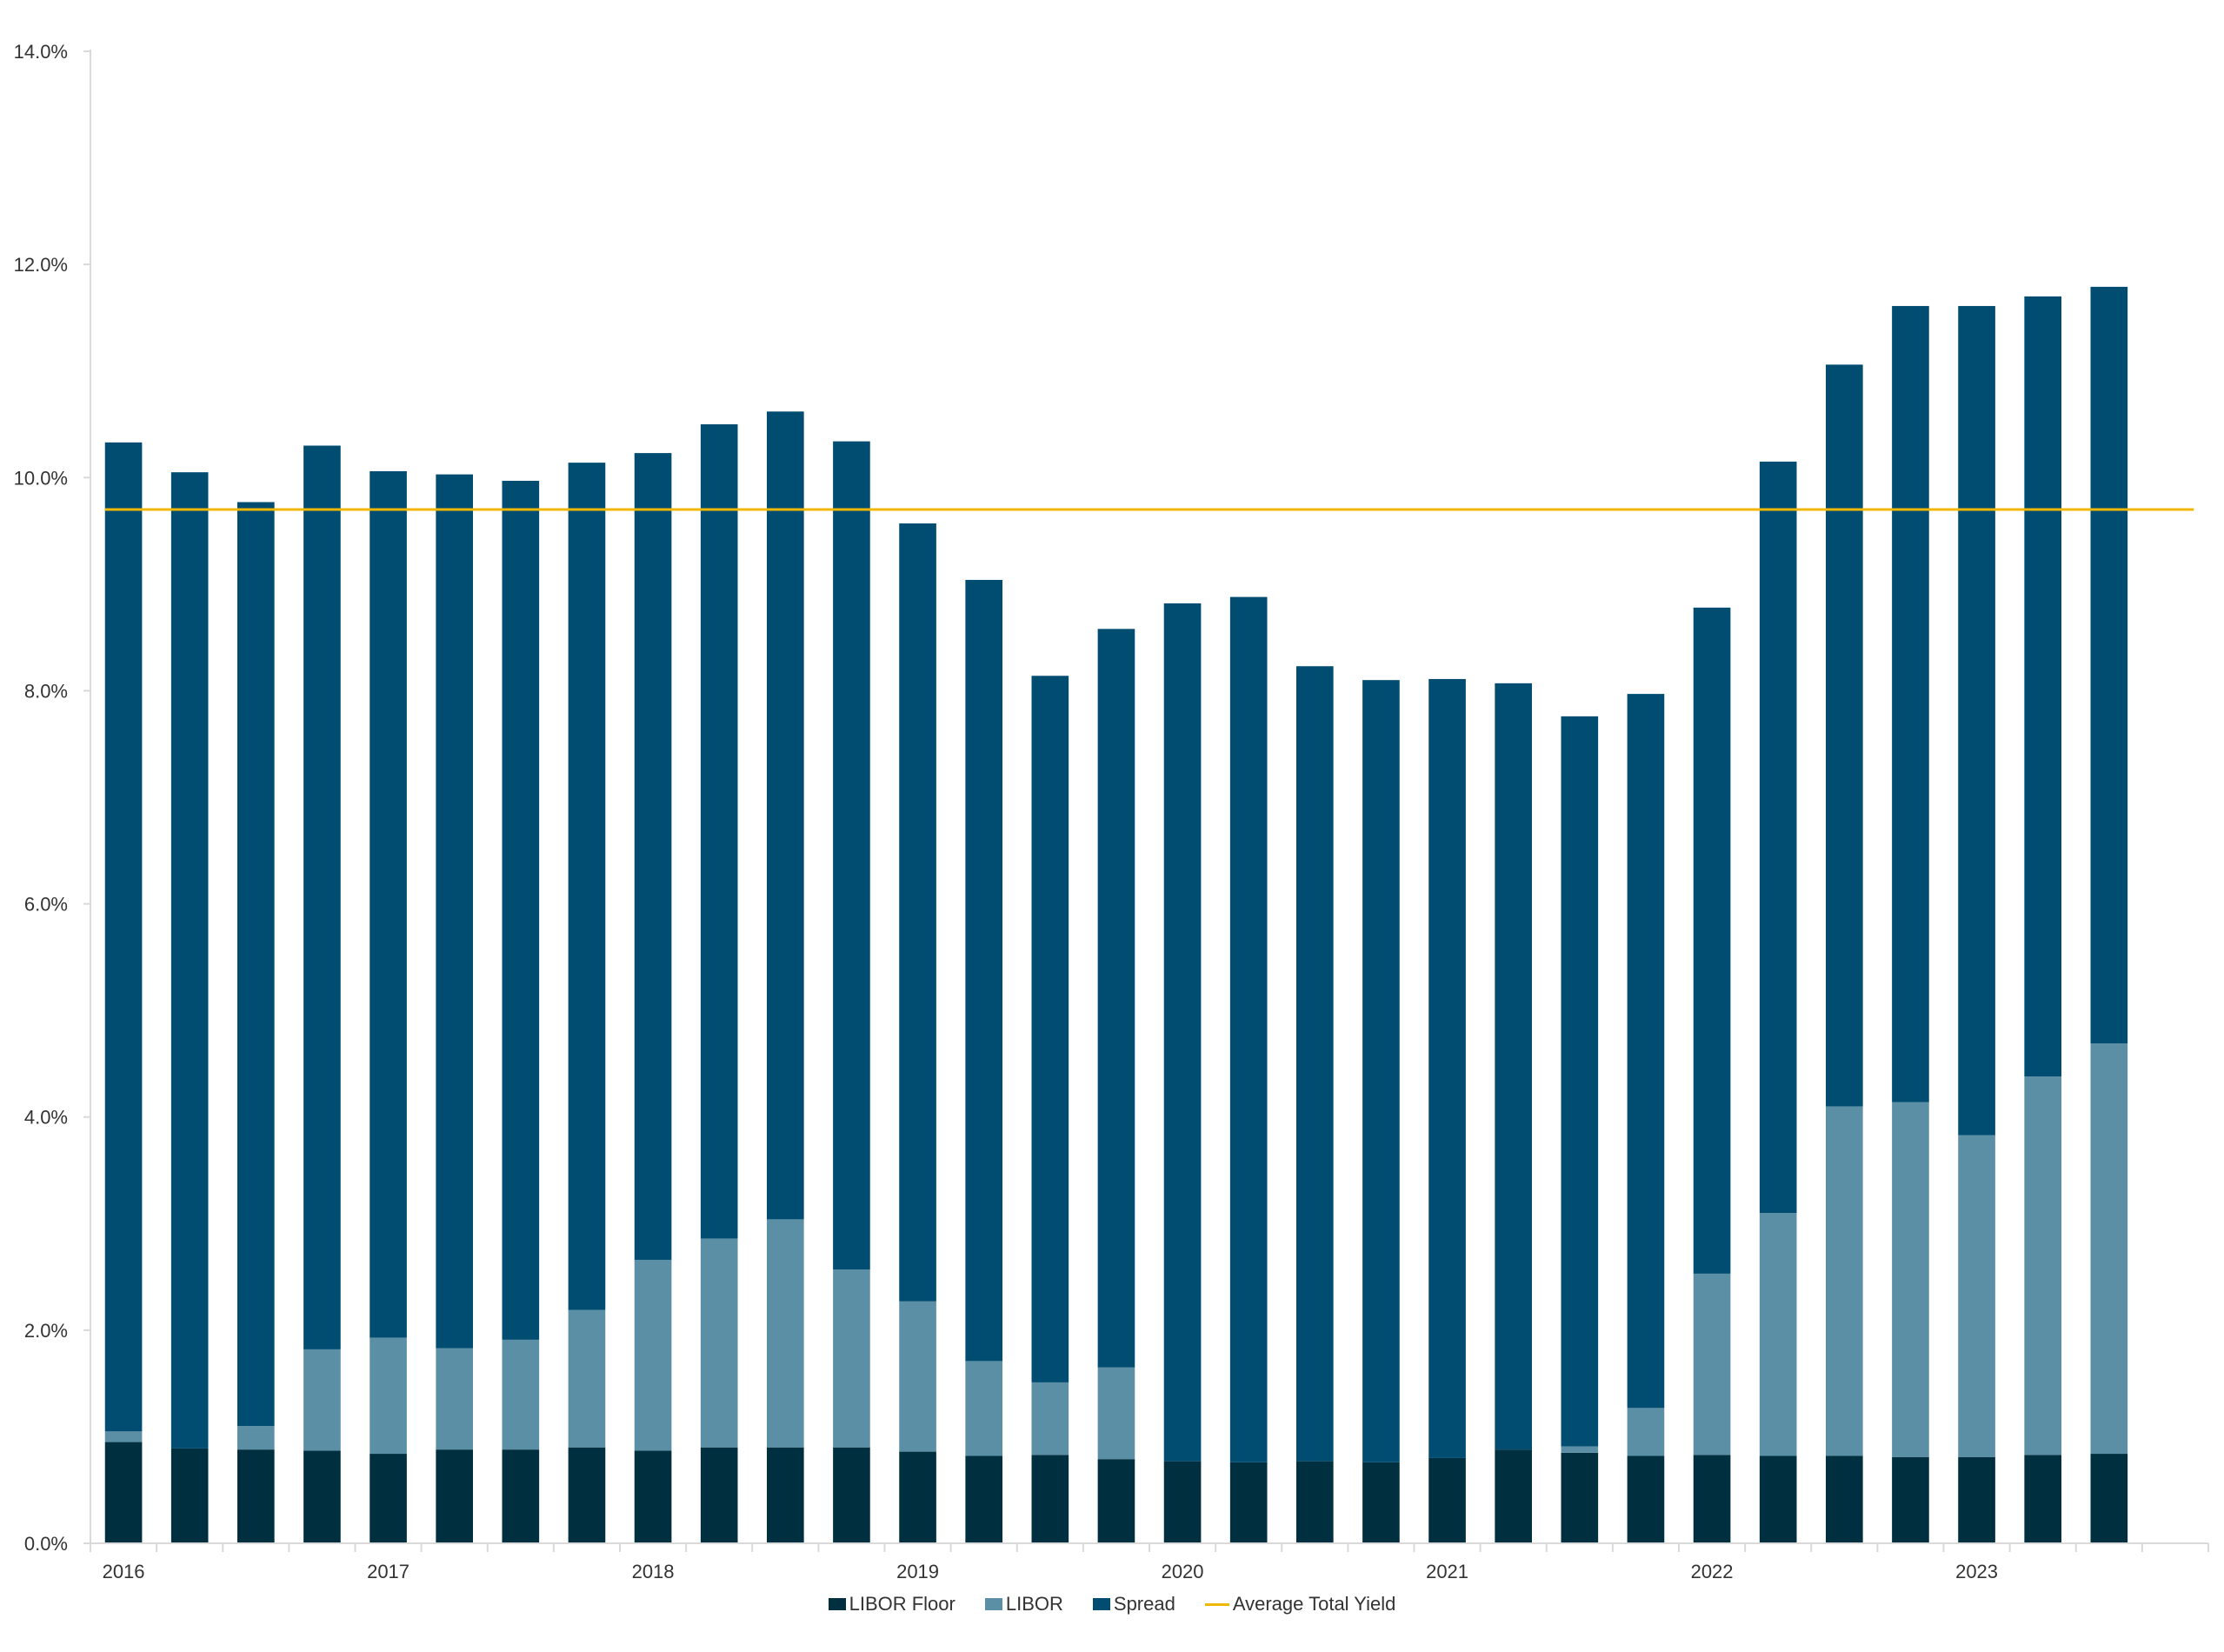  I want to click on y-tick-label: 0.0%, so click(46, 1544).